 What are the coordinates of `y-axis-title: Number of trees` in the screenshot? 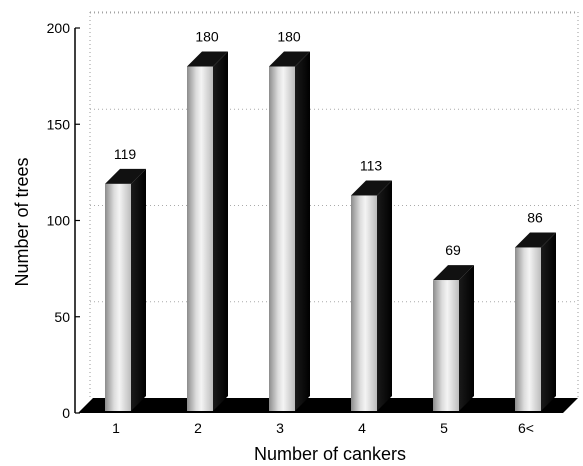 It's located at (22, 221).